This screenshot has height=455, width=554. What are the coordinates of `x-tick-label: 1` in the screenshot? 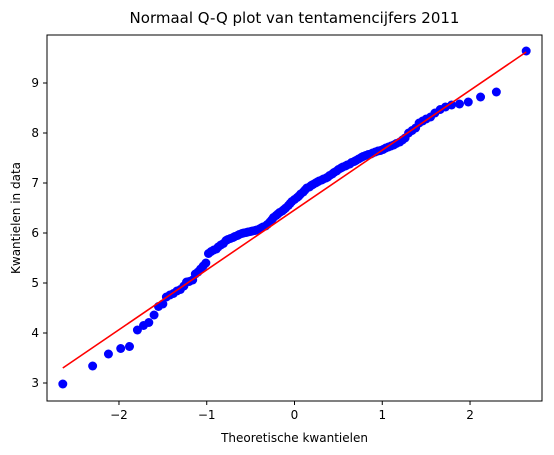 It's located at (382, 415).